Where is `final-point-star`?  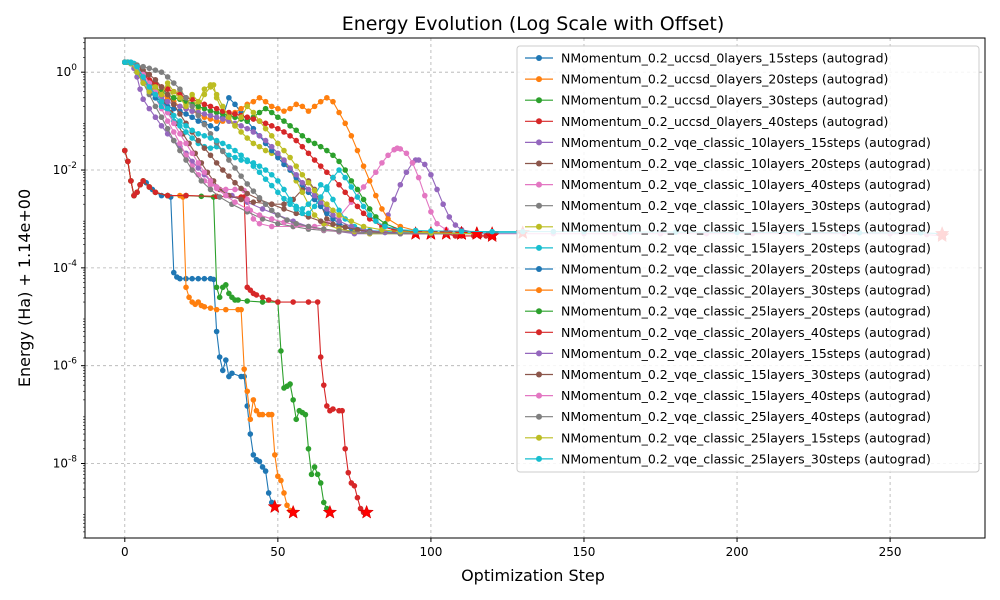
final-point-star is located at coordinates (275, 506).